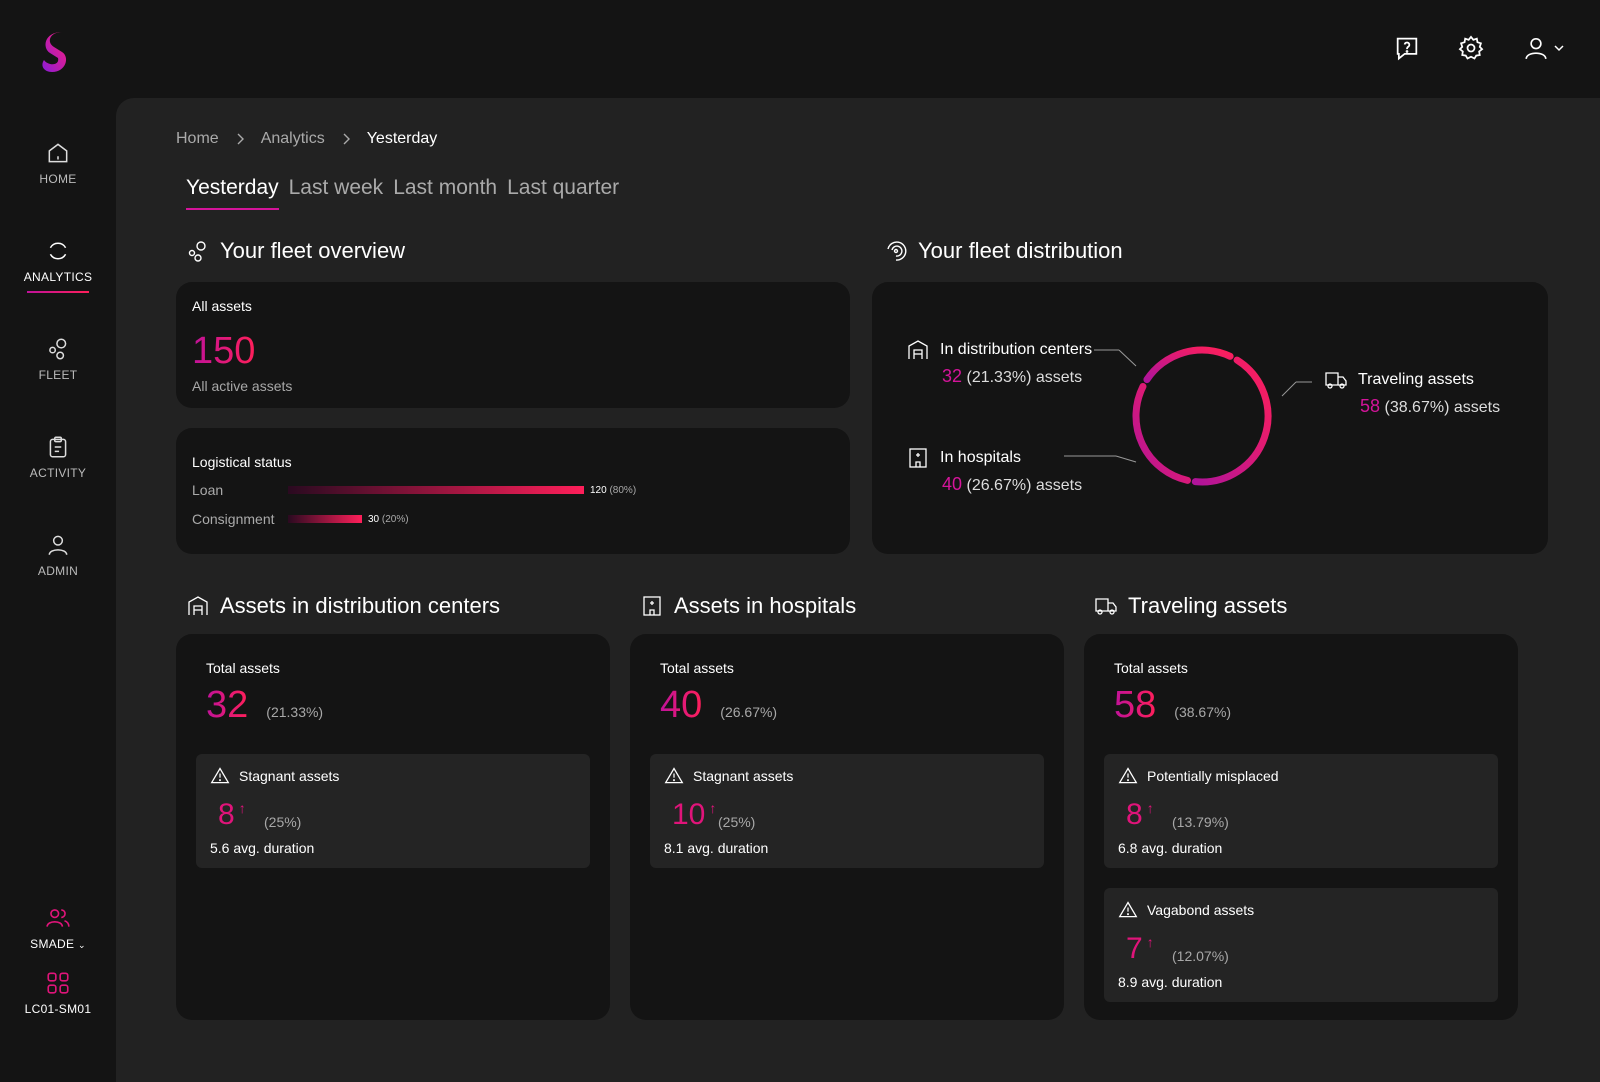  What do you see at coordinates (1442, 407) in the screenshot?
I see `legend-detail: (38.67%) assets` at bounding box center [1442, 407].